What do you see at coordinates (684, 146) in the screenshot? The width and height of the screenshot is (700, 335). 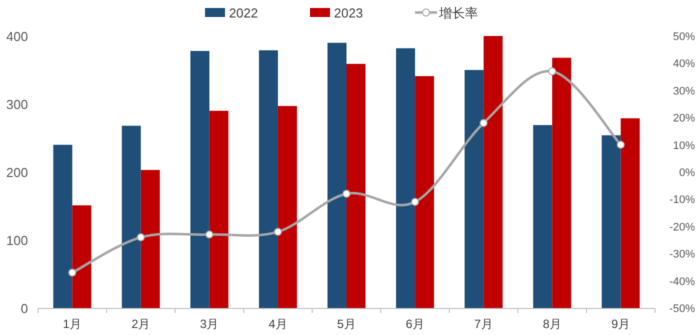 I see `y2-tick-label: 10%` at bounding box center [684, 146].